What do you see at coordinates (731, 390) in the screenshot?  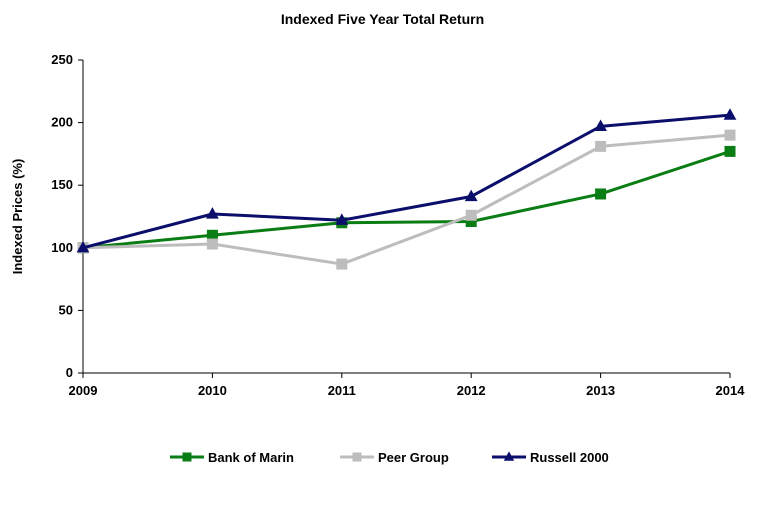 I see `x-tick-label: 2014` at bounding box center [731, 390].